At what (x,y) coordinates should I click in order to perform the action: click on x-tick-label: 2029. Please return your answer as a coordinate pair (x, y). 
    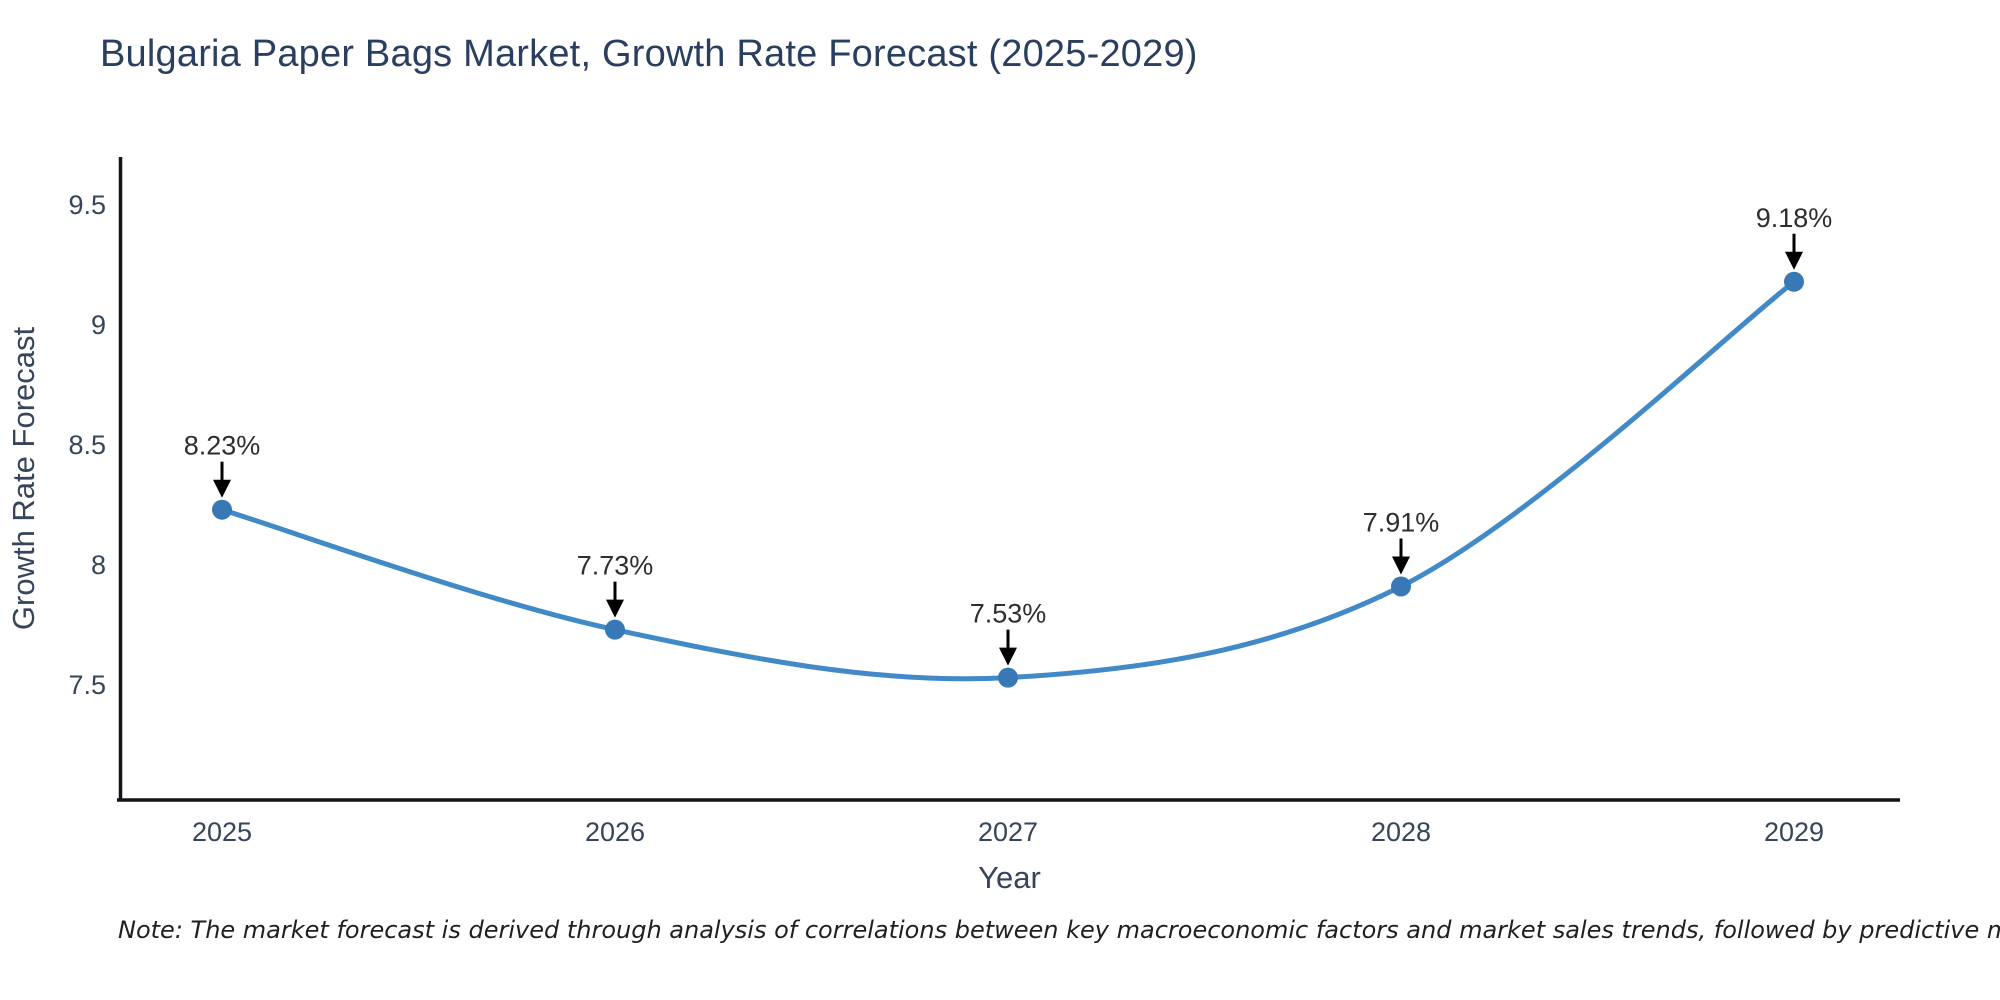
    Looking at the image, I should click on (1794, 832).